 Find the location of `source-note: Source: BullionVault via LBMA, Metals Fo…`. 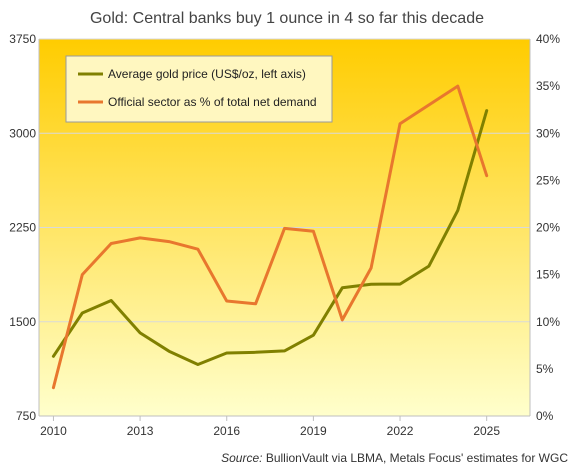

source-note: Source: BullionVault via LBMA, Metals Fo… is located at coordinates (394, 458).